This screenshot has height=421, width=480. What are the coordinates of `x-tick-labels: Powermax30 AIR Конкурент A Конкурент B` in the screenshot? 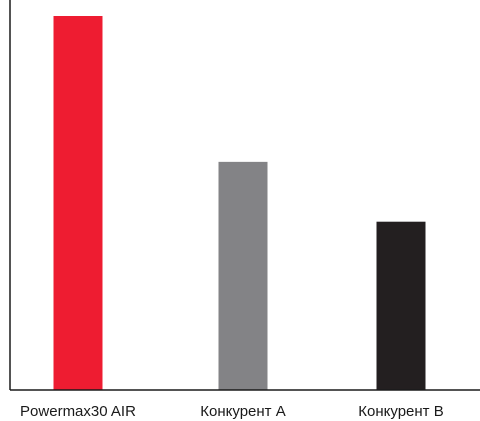 It's located at (232, 411).